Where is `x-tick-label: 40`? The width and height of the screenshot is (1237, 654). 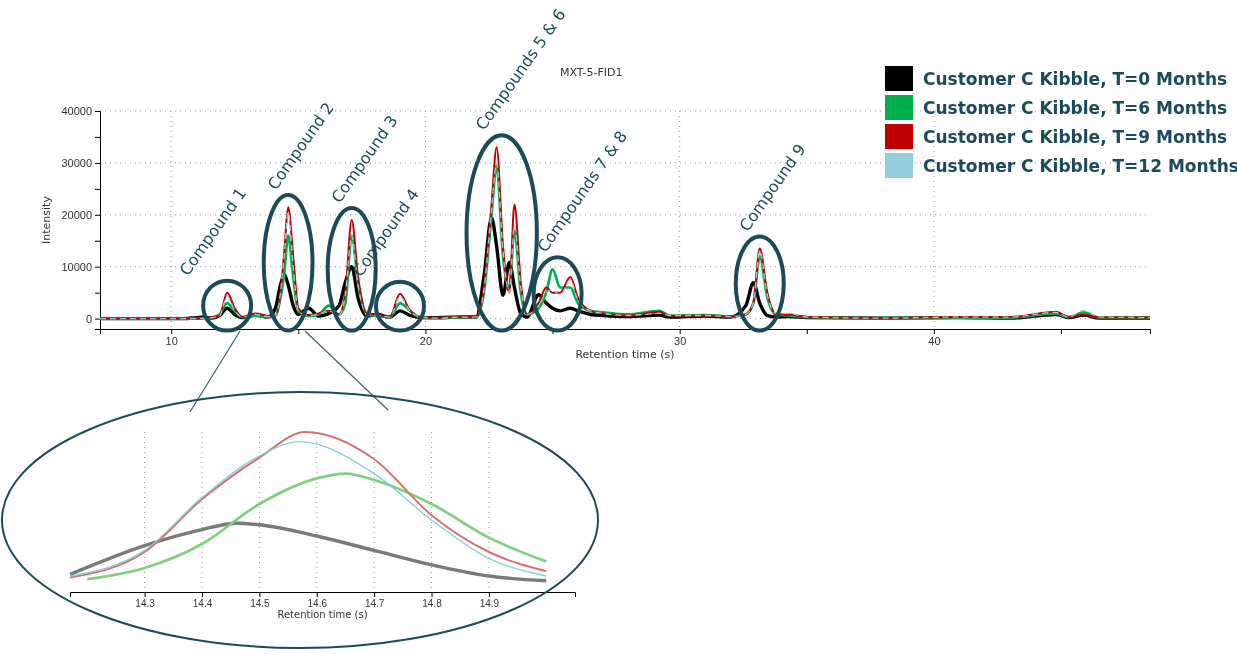
x-tick-label: 40 is located at coordinates (934, 340).